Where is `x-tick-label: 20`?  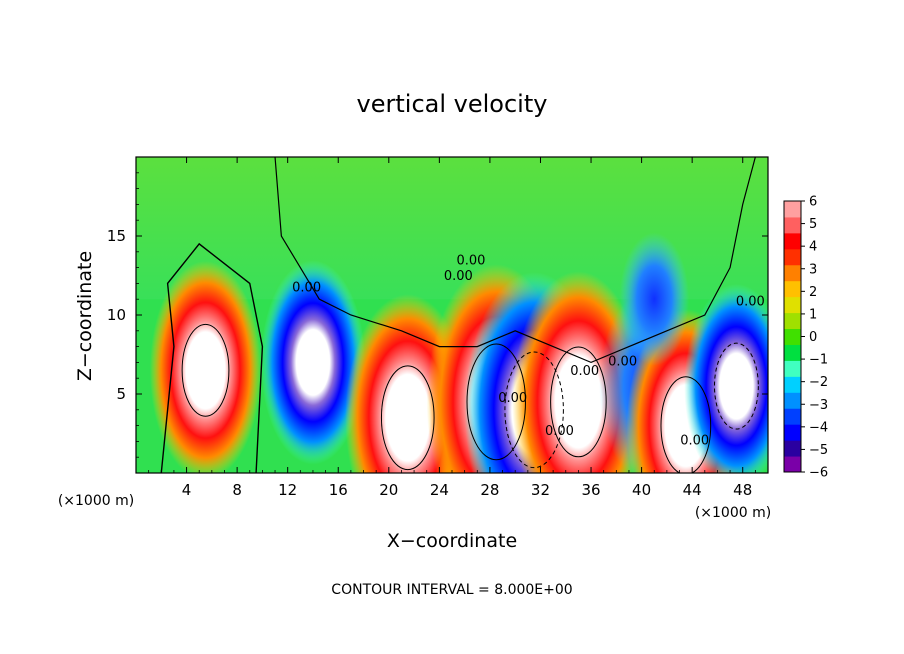
x-tick-label: 20 is located at coordinates (388, 490).